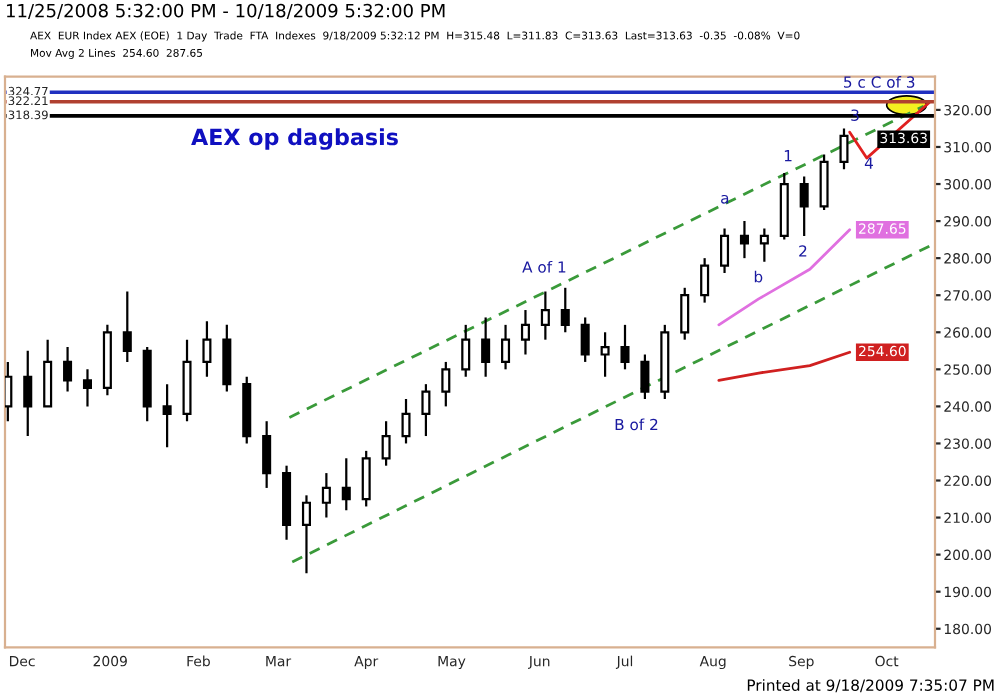 The width and height of the screenshot is (1000, 696). I want to click on text: AEX op dagbasis, so click(294, 139).